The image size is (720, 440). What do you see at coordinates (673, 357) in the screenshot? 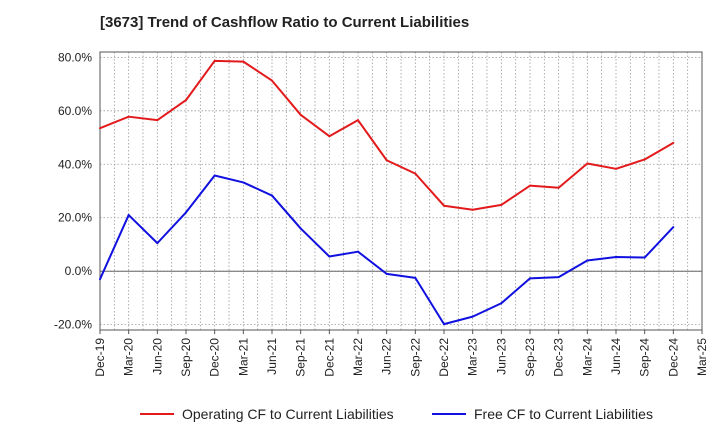
I see `x-tick-label: Dec-24` at bounding box center [673, 357].